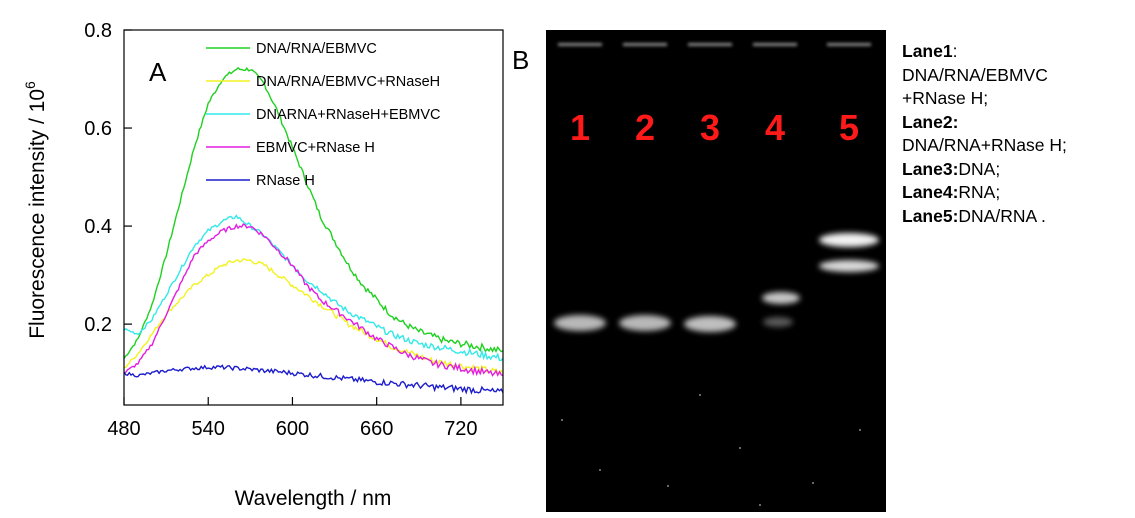 The height and width of the screenshot is (518, 1135). I want to click on lane-legend-text: DNA/RNA/EBMVC, so click(975, 74).